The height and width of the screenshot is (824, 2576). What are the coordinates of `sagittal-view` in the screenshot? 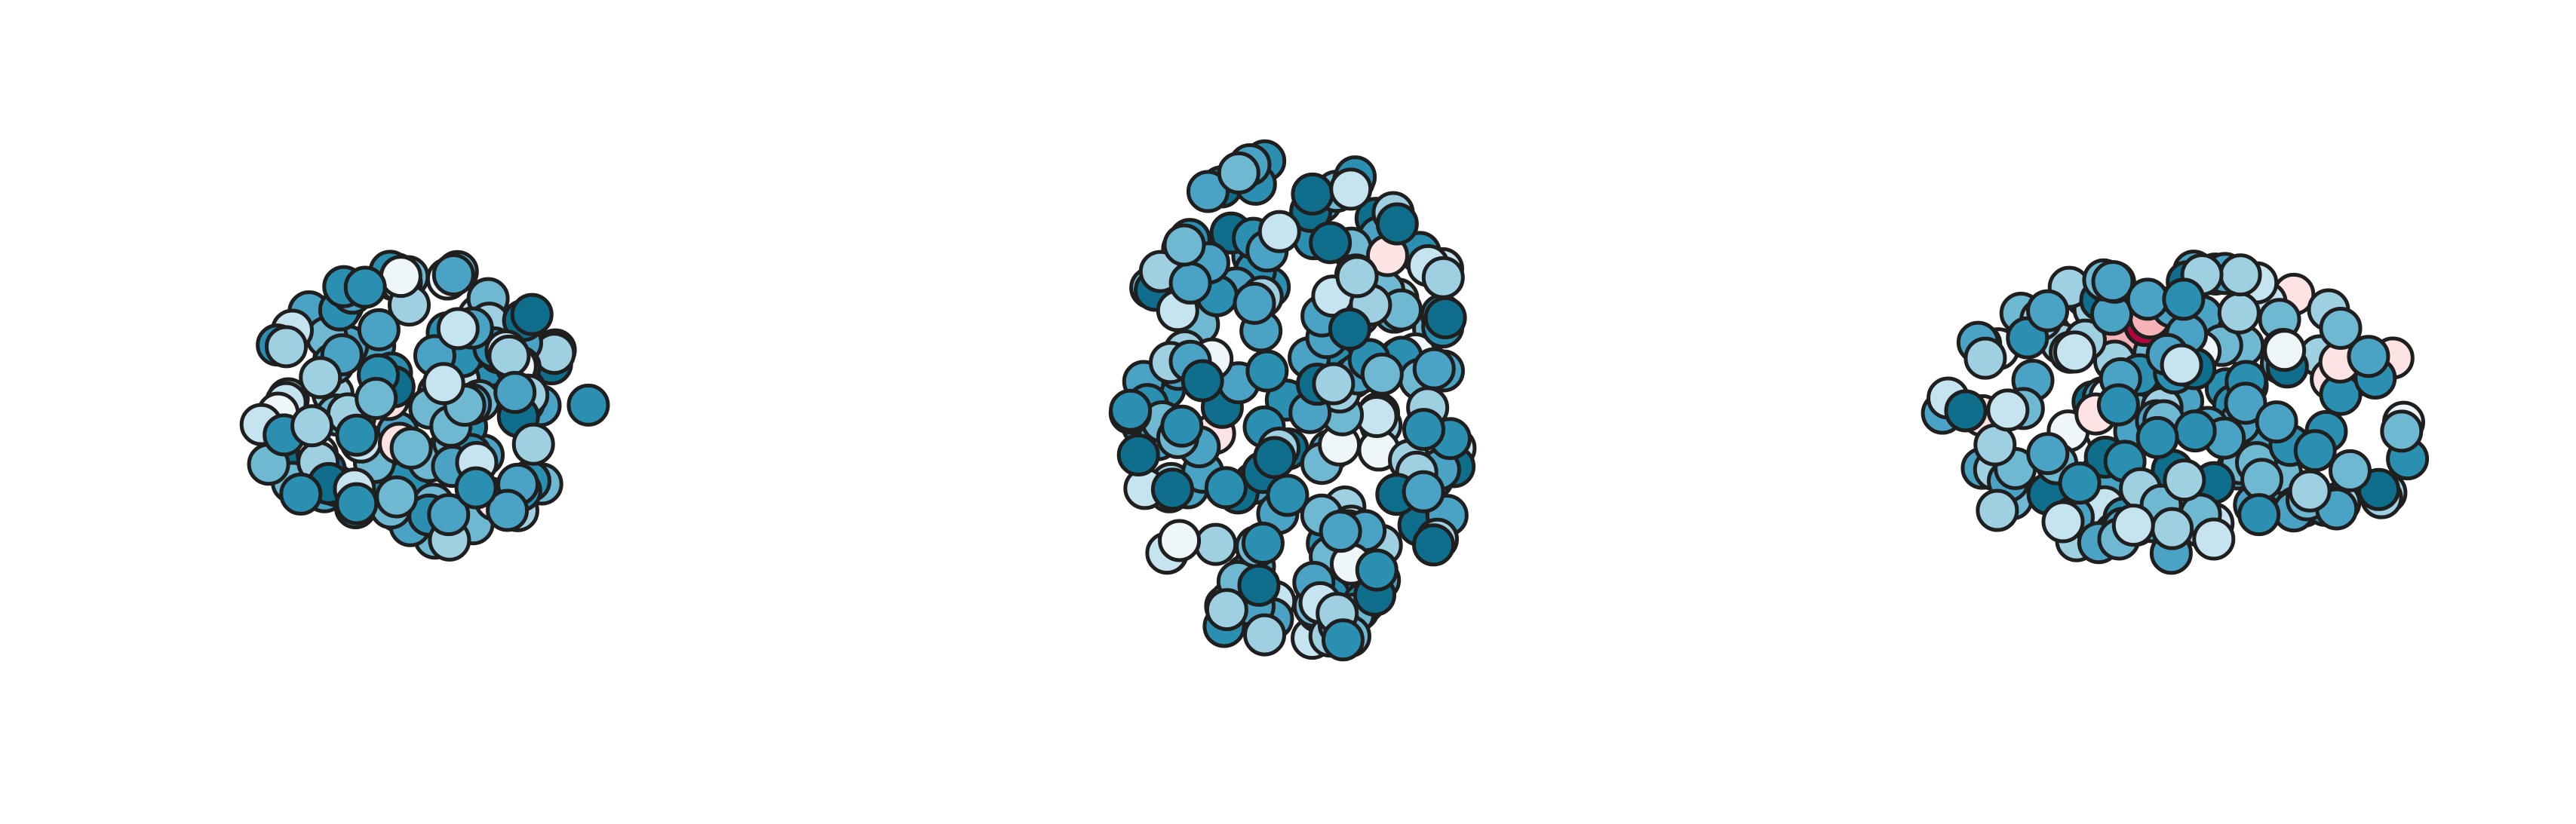 It's located at (2175, 412).